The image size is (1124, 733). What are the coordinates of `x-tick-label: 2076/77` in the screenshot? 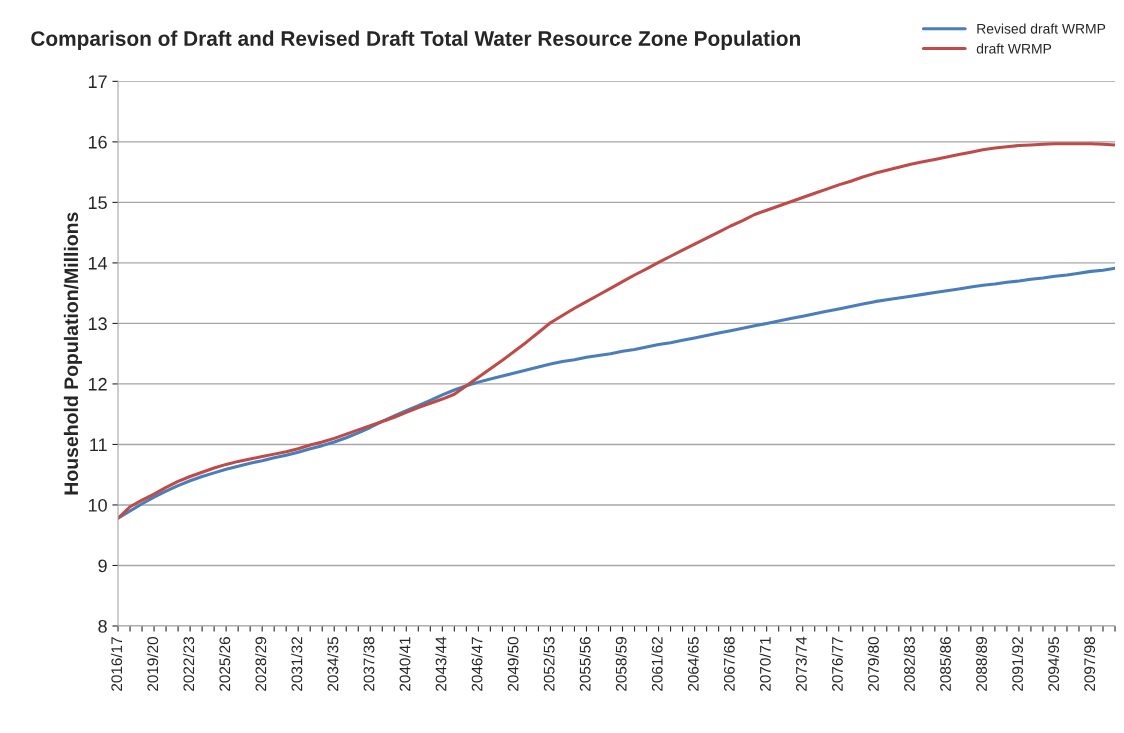 It's located at (837, 664).